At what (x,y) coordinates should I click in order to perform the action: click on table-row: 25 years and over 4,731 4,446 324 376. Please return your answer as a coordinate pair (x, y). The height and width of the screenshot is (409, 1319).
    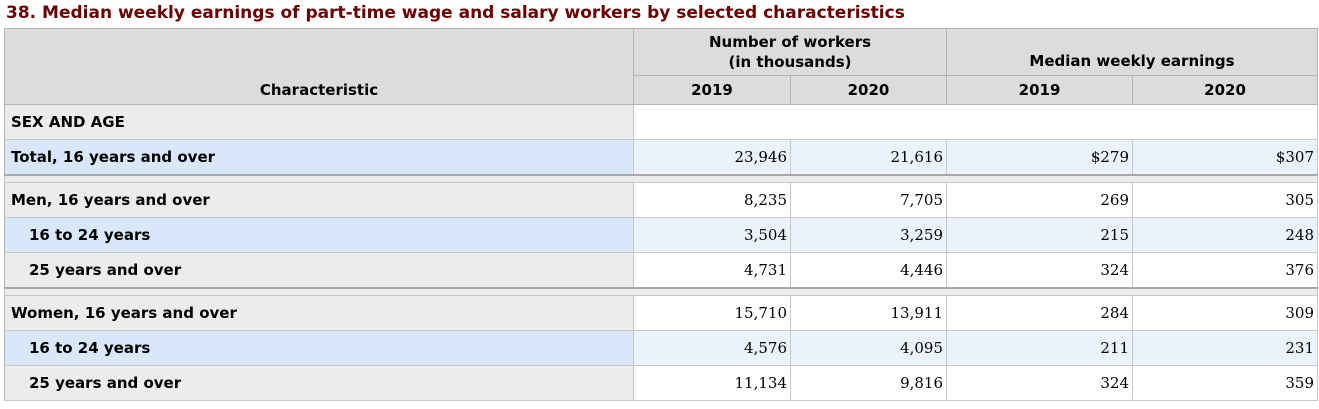
    Looking at the image, I should click on (661, 270).